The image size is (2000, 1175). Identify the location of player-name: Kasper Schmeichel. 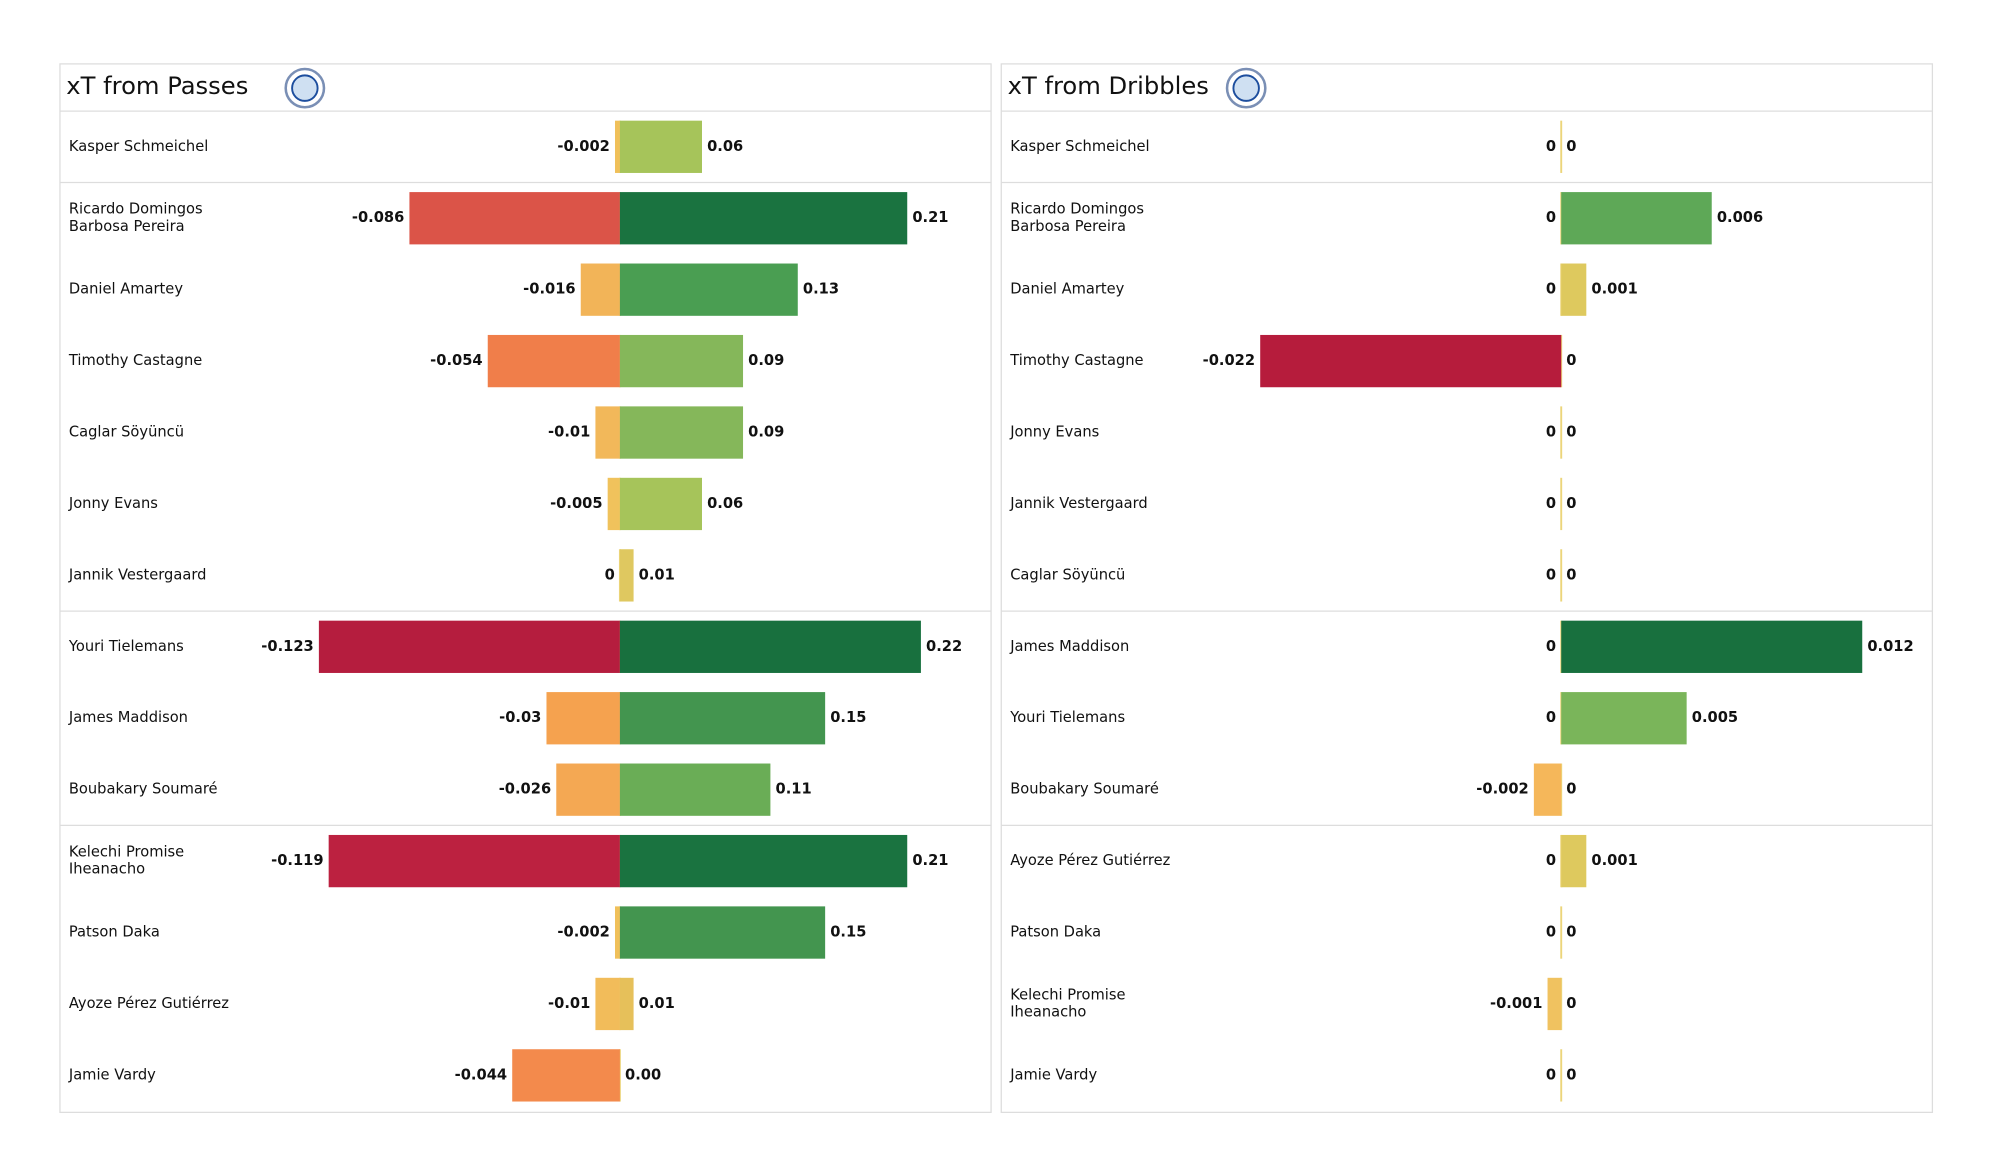
(1079, 146).